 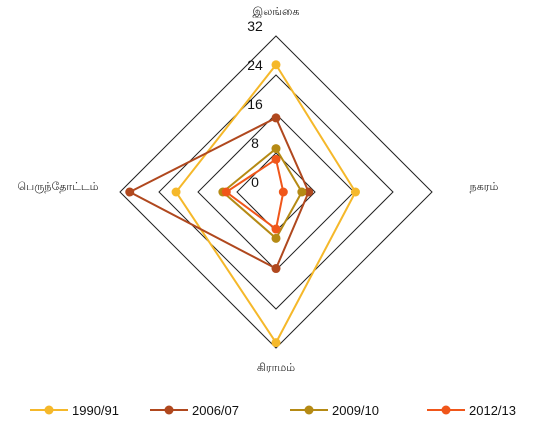 What do you see at coordinates (273, 410) in the screenshot?
I see `legend: 1990/91 2006/07 2009/10 2012/13` at bounding box center [273, 410].